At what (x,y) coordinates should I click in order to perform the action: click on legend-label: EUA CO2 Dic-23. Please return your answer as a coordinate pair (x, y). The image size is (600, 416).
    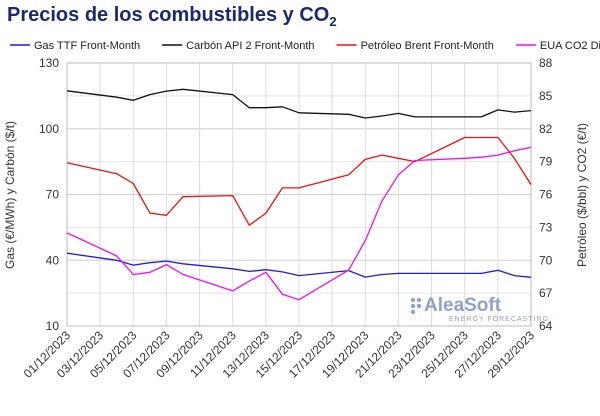
    Looking at the image, I should click on (570, 46).